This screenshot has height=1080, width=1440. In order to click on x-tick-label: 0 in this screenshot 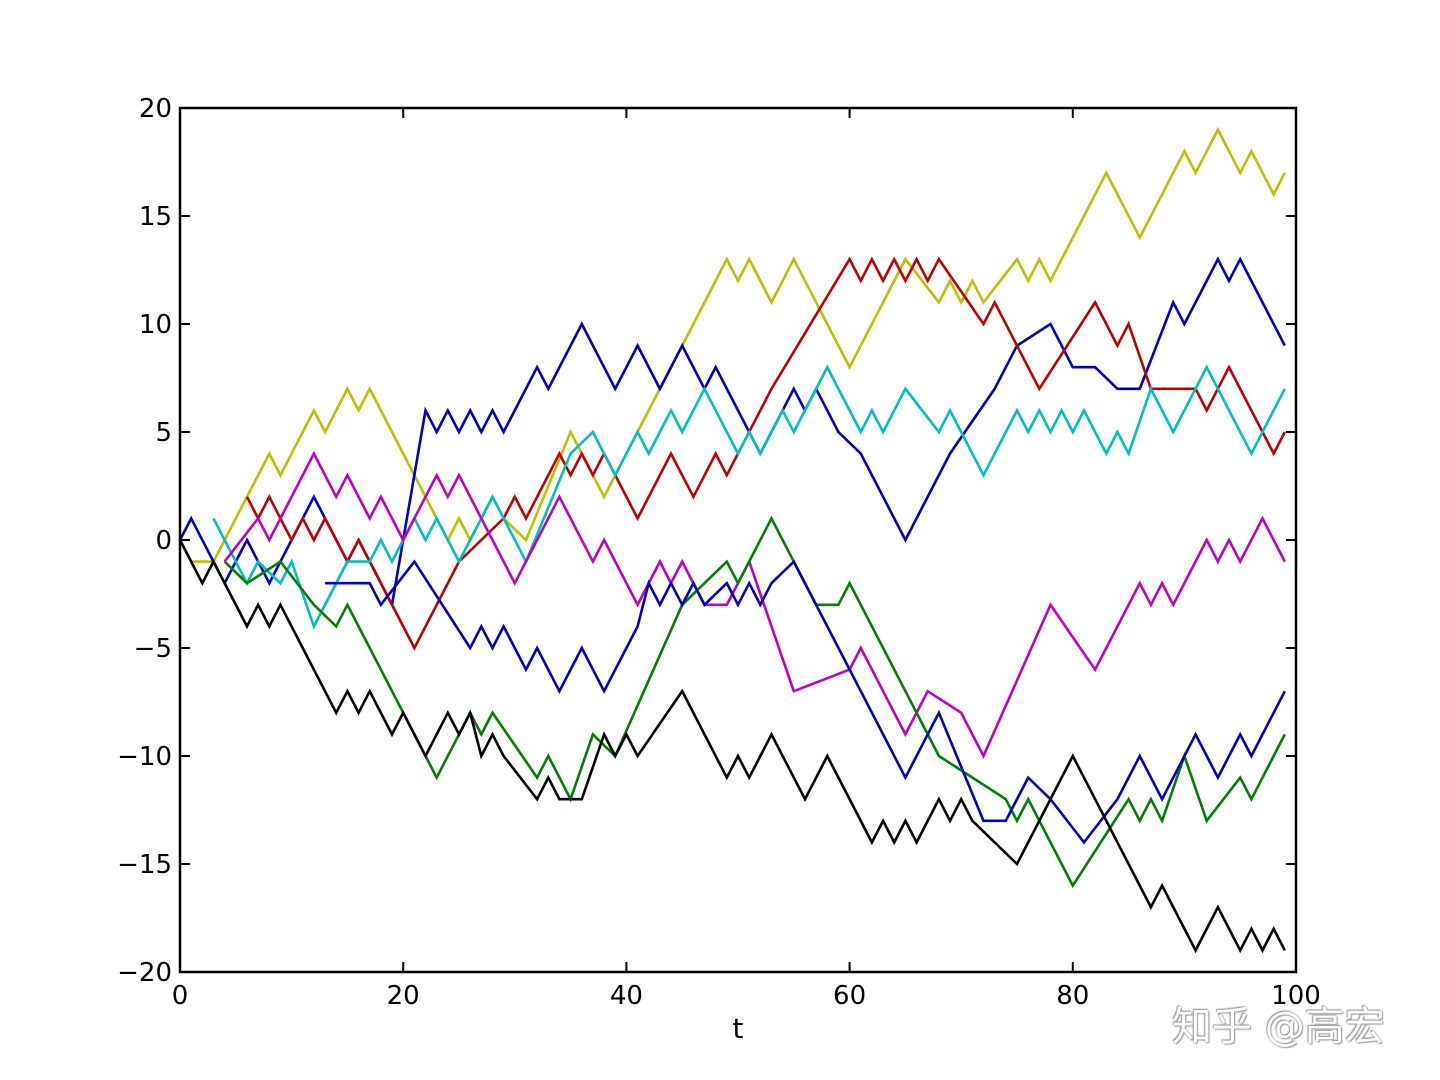, I will do `click(180, 996)`.